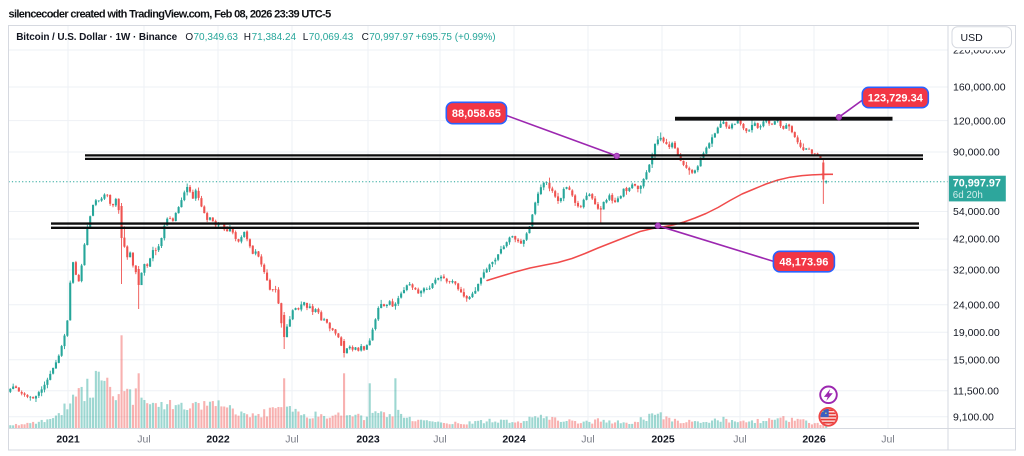 The width and height of the screenshot is (1024, 456). Describe the element at coordinates (814, 440) in the screenshot. I see `svg-text: 2026` at that location.